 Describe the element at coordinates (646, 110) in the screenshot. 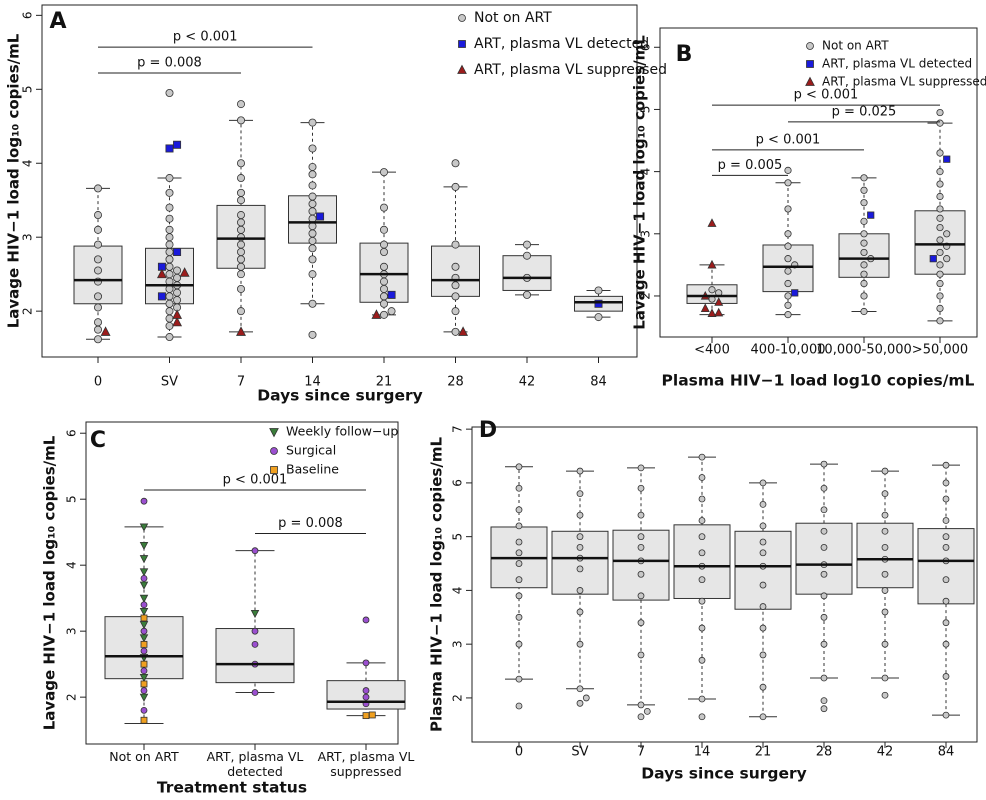

I see `y-tick-label: 5` at that location.